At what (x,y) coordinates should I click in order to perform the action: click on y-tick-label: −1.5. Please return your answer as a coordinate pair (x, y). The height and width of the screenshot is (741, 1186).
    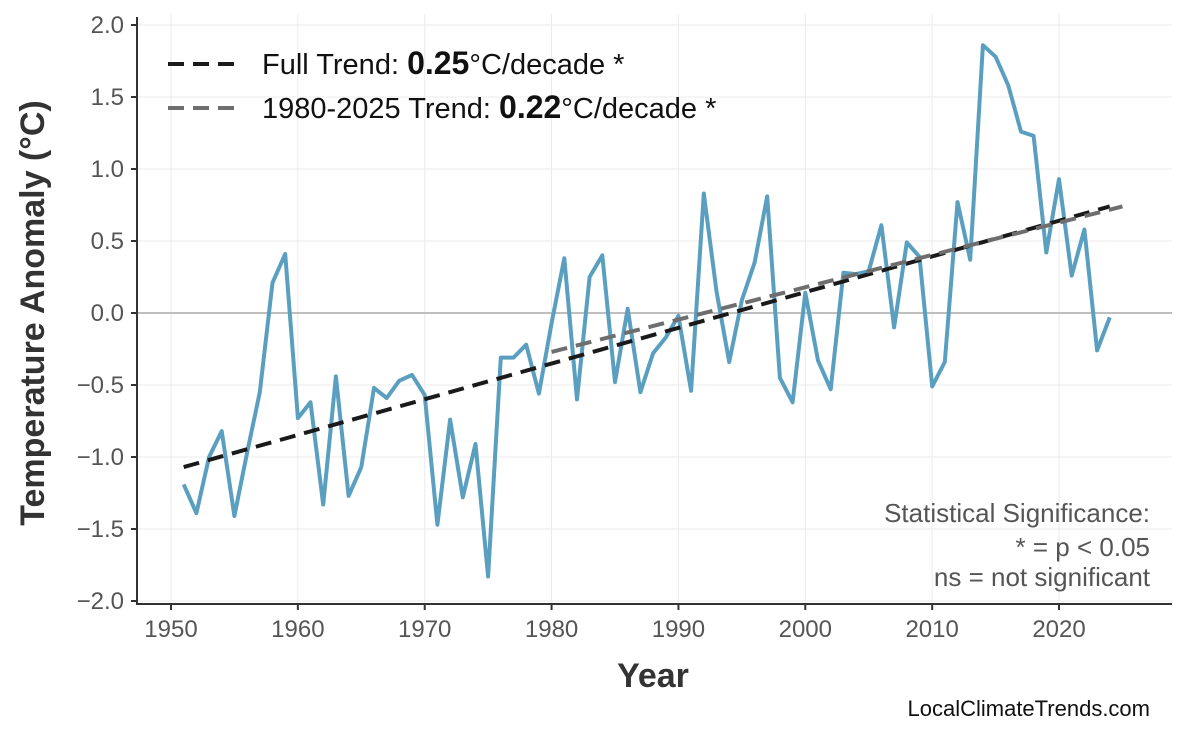
    Looking at the image, I should click on (100, 529).